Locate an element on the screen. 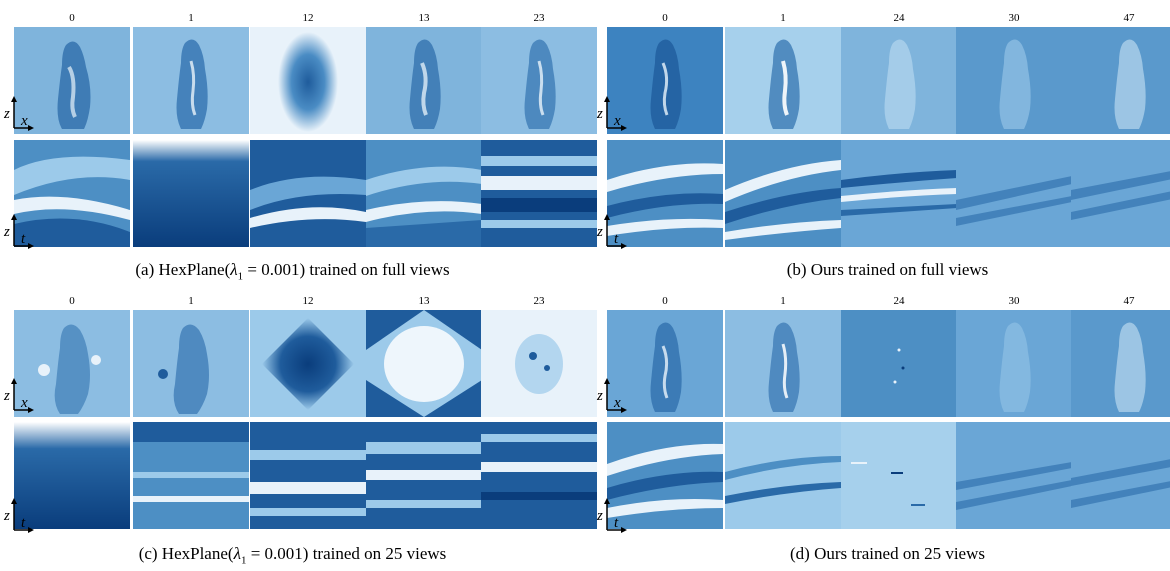 Image resolution: width=1170 pixels, height=571 pixels. caption-b: (b) Ours trained on full views is located at coordinates (887, 269).